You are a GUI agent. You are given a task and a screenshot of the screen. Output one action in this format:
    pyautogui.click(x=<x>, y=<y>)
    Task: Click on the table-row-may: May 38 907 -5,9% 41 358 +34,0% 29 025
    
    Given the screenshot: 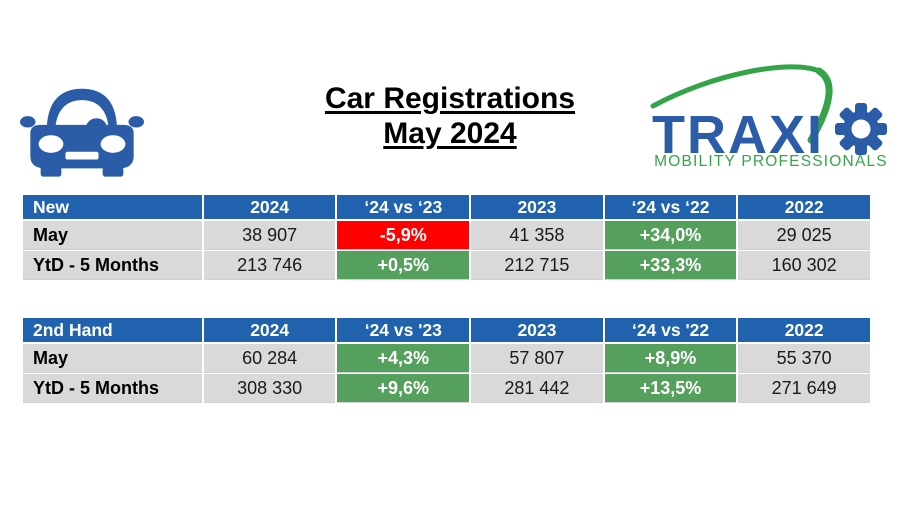 What is the action you would take?
    pyautogui.click(x=446, y=235)
    